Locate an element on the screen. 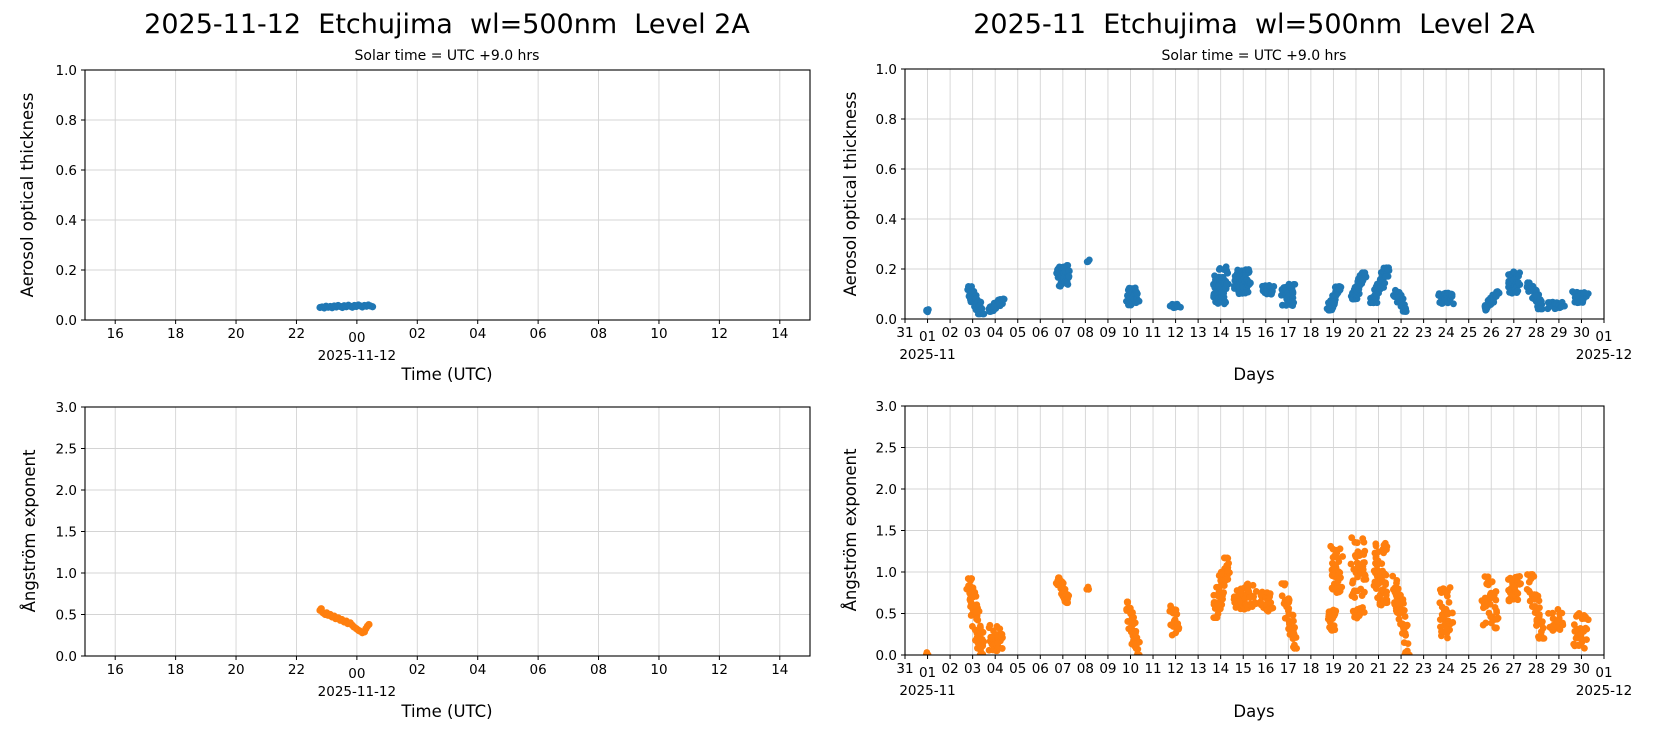 This screenshot has width=1654, height=737. svg-text: 2.5 is located at coordinates (66, 449).